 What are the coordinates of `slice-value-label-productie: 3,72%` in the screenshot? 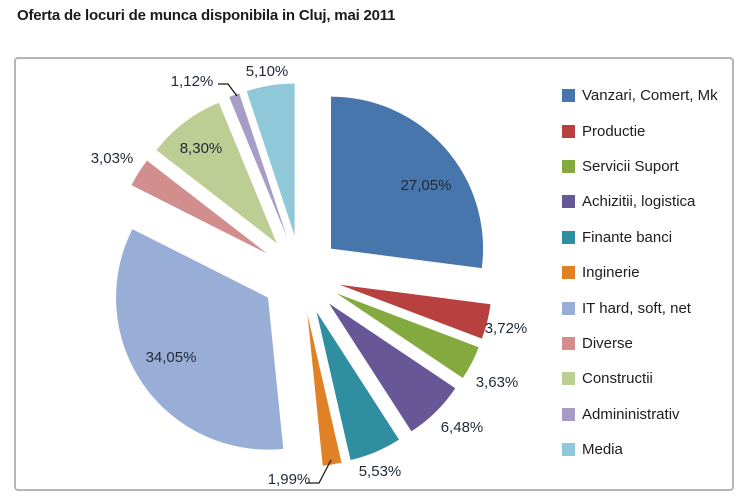 It's located at (506, 328).